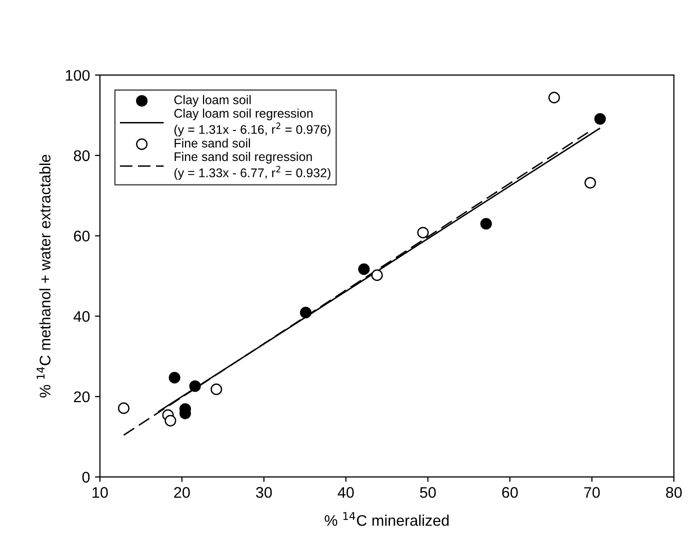 The image size is (694, 552). I want to click on x-tick-label: 20, so click(182, 492).